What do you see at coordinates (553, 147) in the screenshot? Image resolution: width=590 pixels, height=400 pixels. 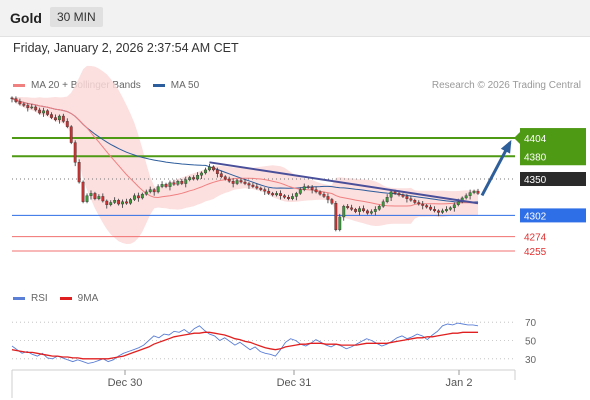 I see `resistance-zone-label-box` at bounding box center [553, 147].